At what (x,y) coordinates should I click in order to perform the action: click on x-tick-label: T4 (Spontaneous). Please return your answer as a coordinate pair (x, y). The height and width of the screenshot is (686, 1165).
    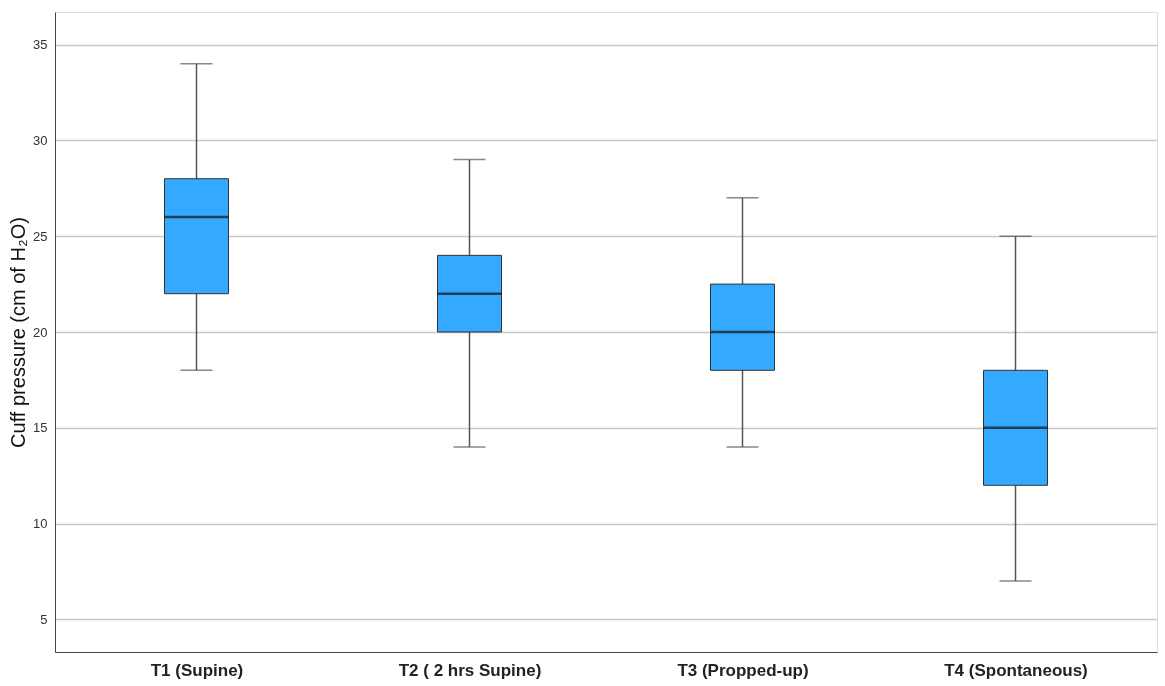
    Looking at the image, I should click on (1016, 670).